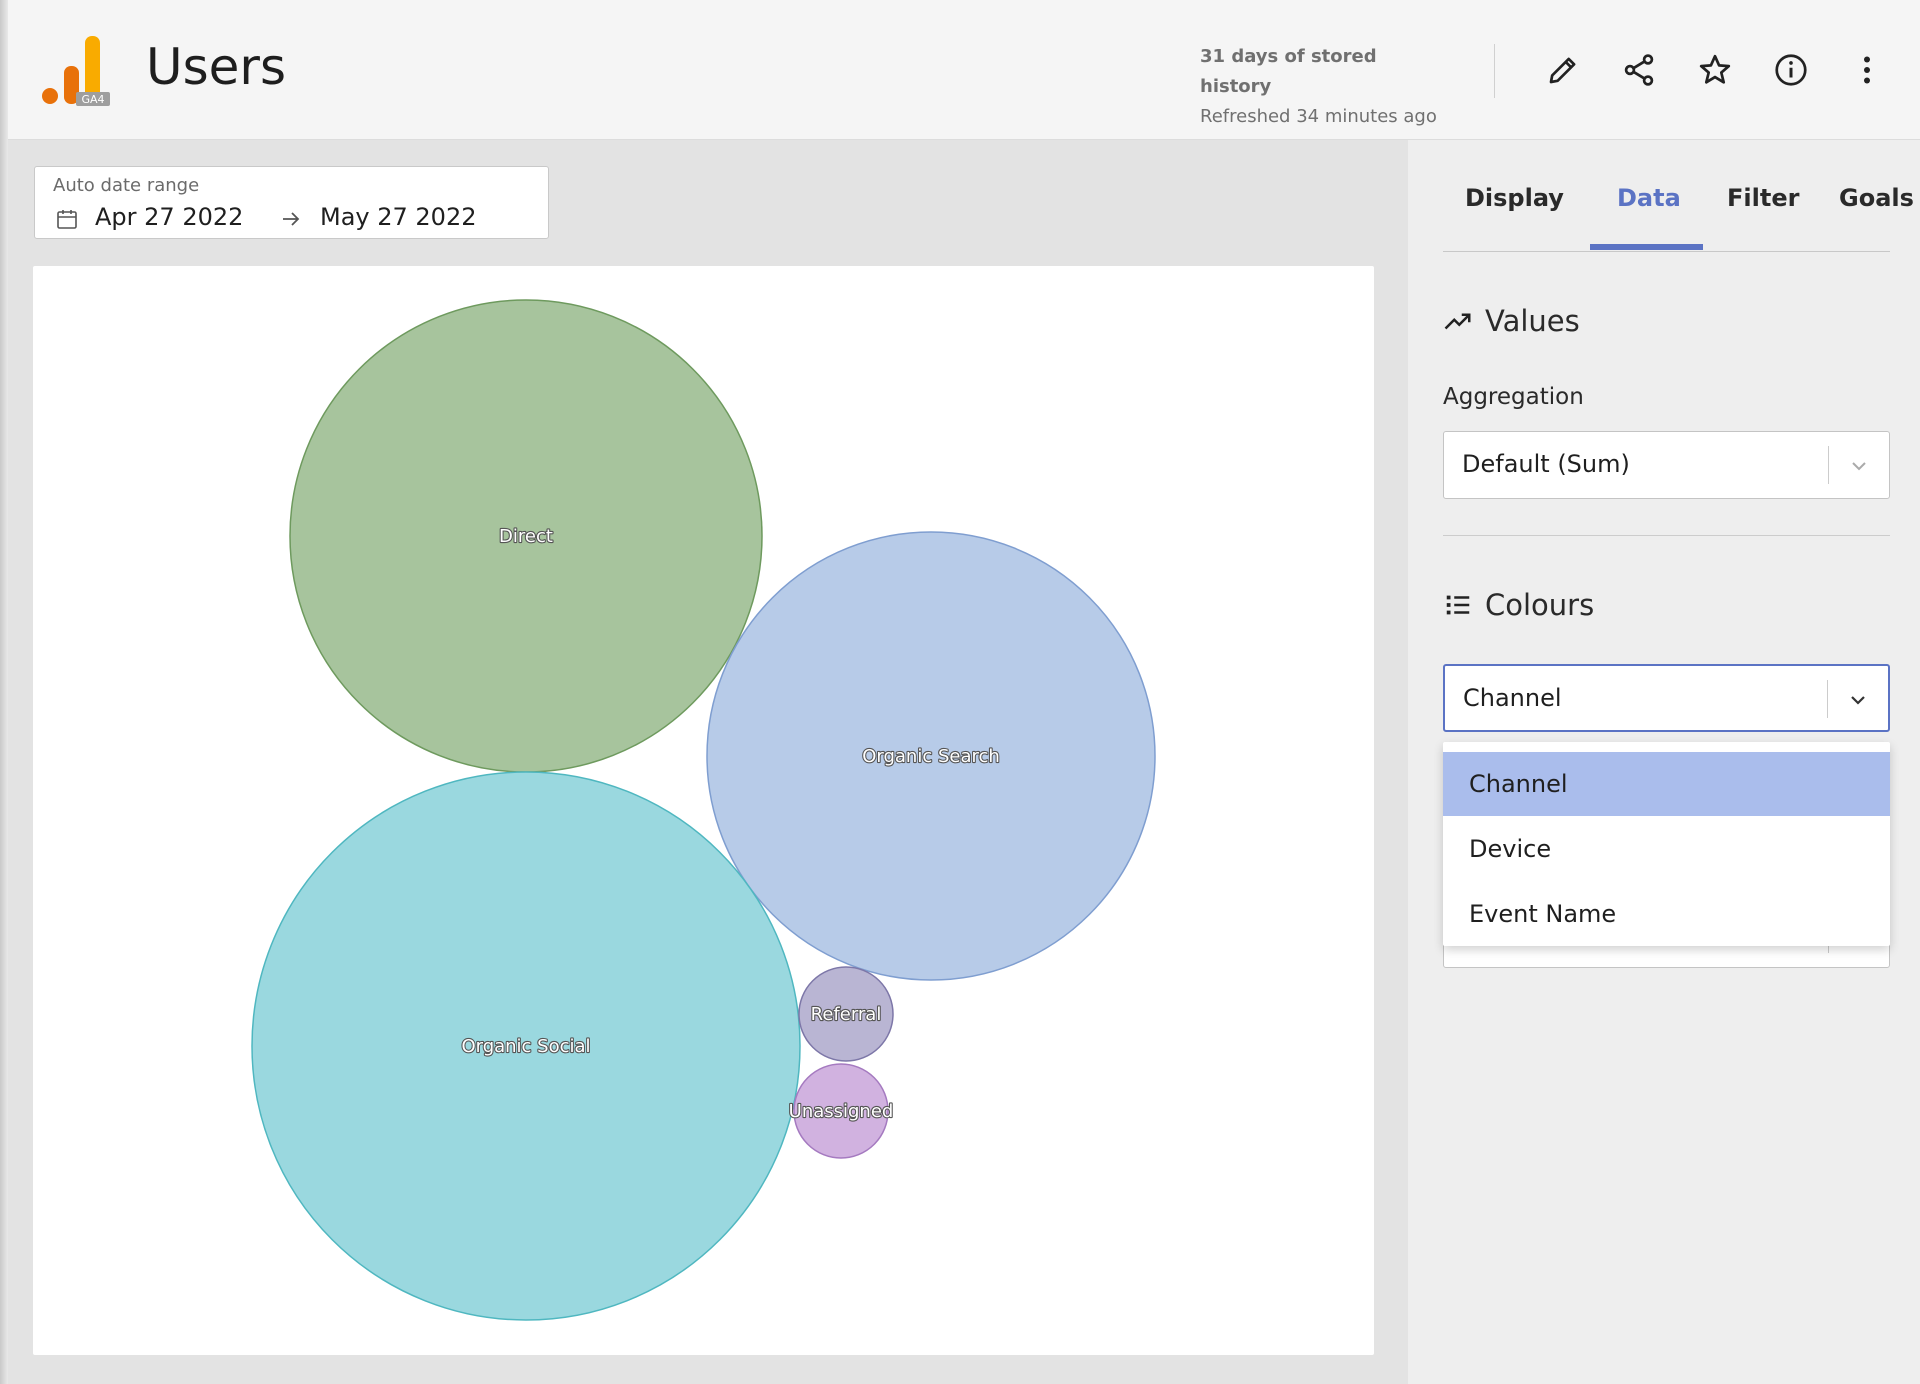  Describe the element at coordinates (1646, 247) in the screenshot. I see `active-tab-indicator` at that location.